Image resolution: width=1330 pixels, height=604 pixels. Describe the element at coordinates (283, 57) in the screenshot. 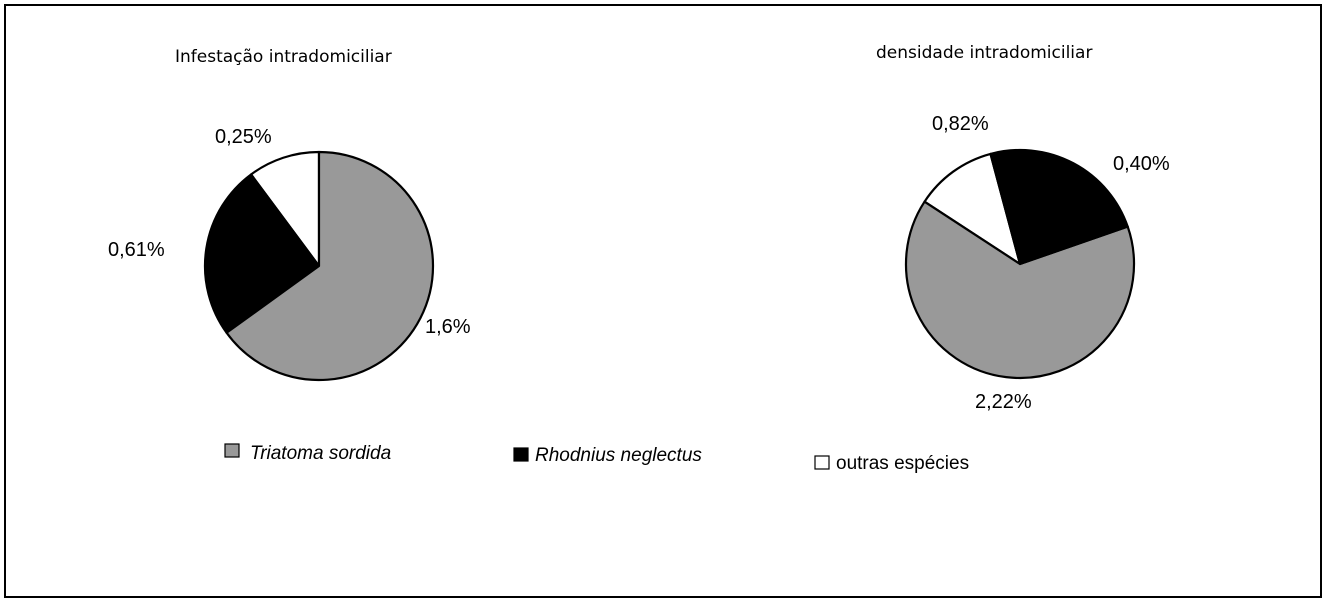

I see `chart-title-infestacao: Infestação intradomiciliar` at that location.